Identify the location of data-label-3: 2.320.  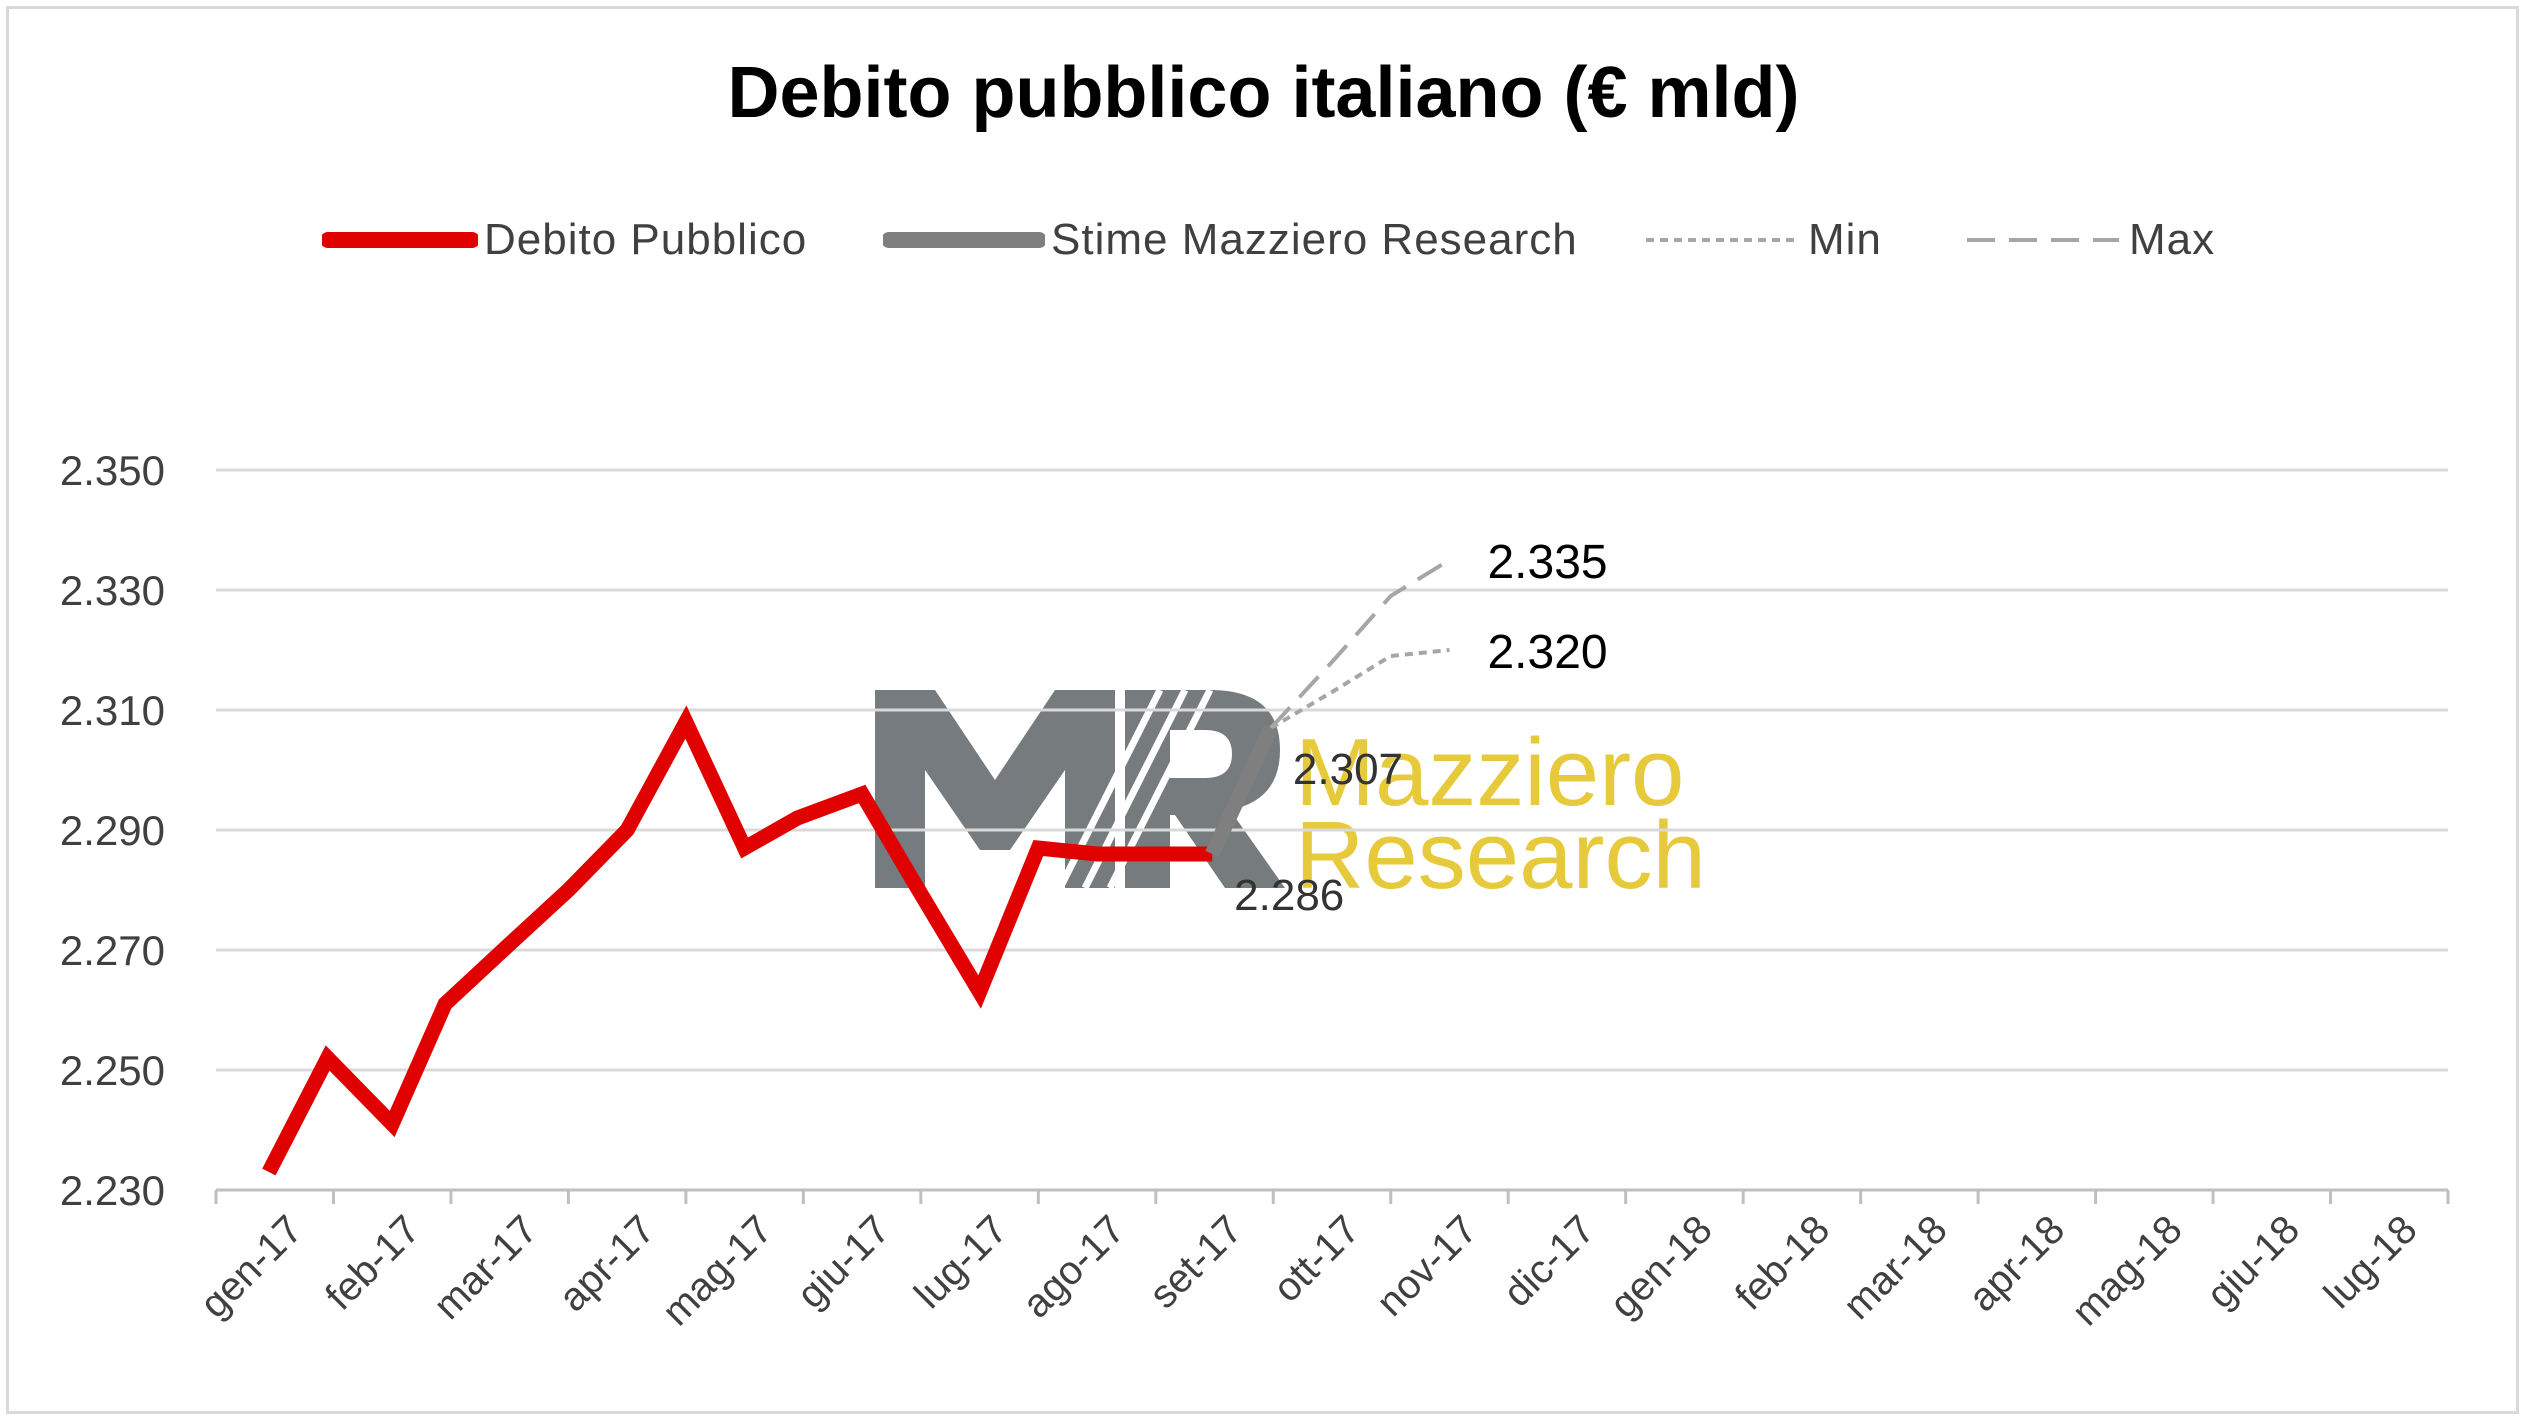
(1547, 652).